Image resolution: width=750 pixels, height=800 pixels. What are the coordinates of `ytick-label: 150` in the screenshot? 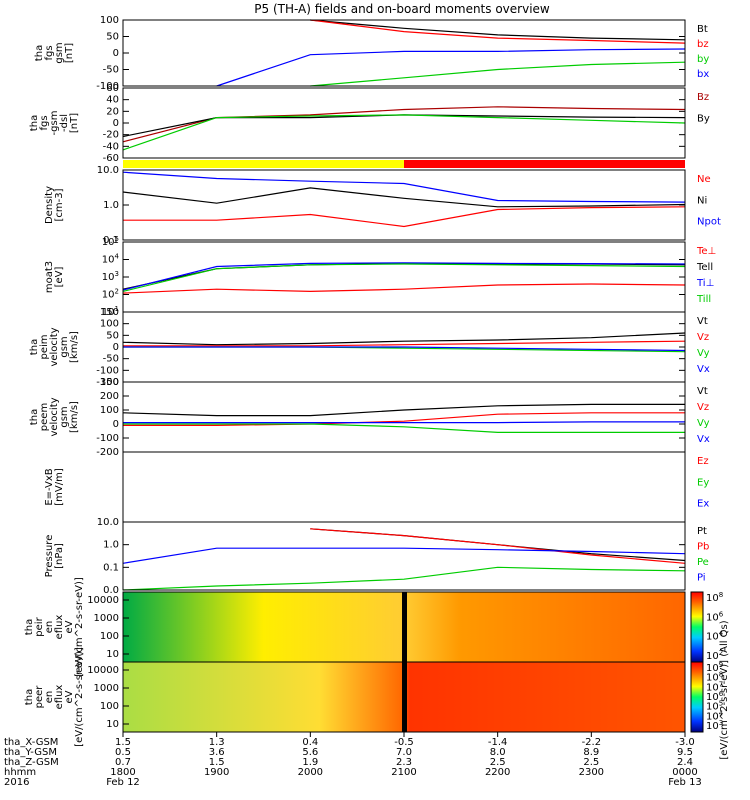 It's located at (109, 312).